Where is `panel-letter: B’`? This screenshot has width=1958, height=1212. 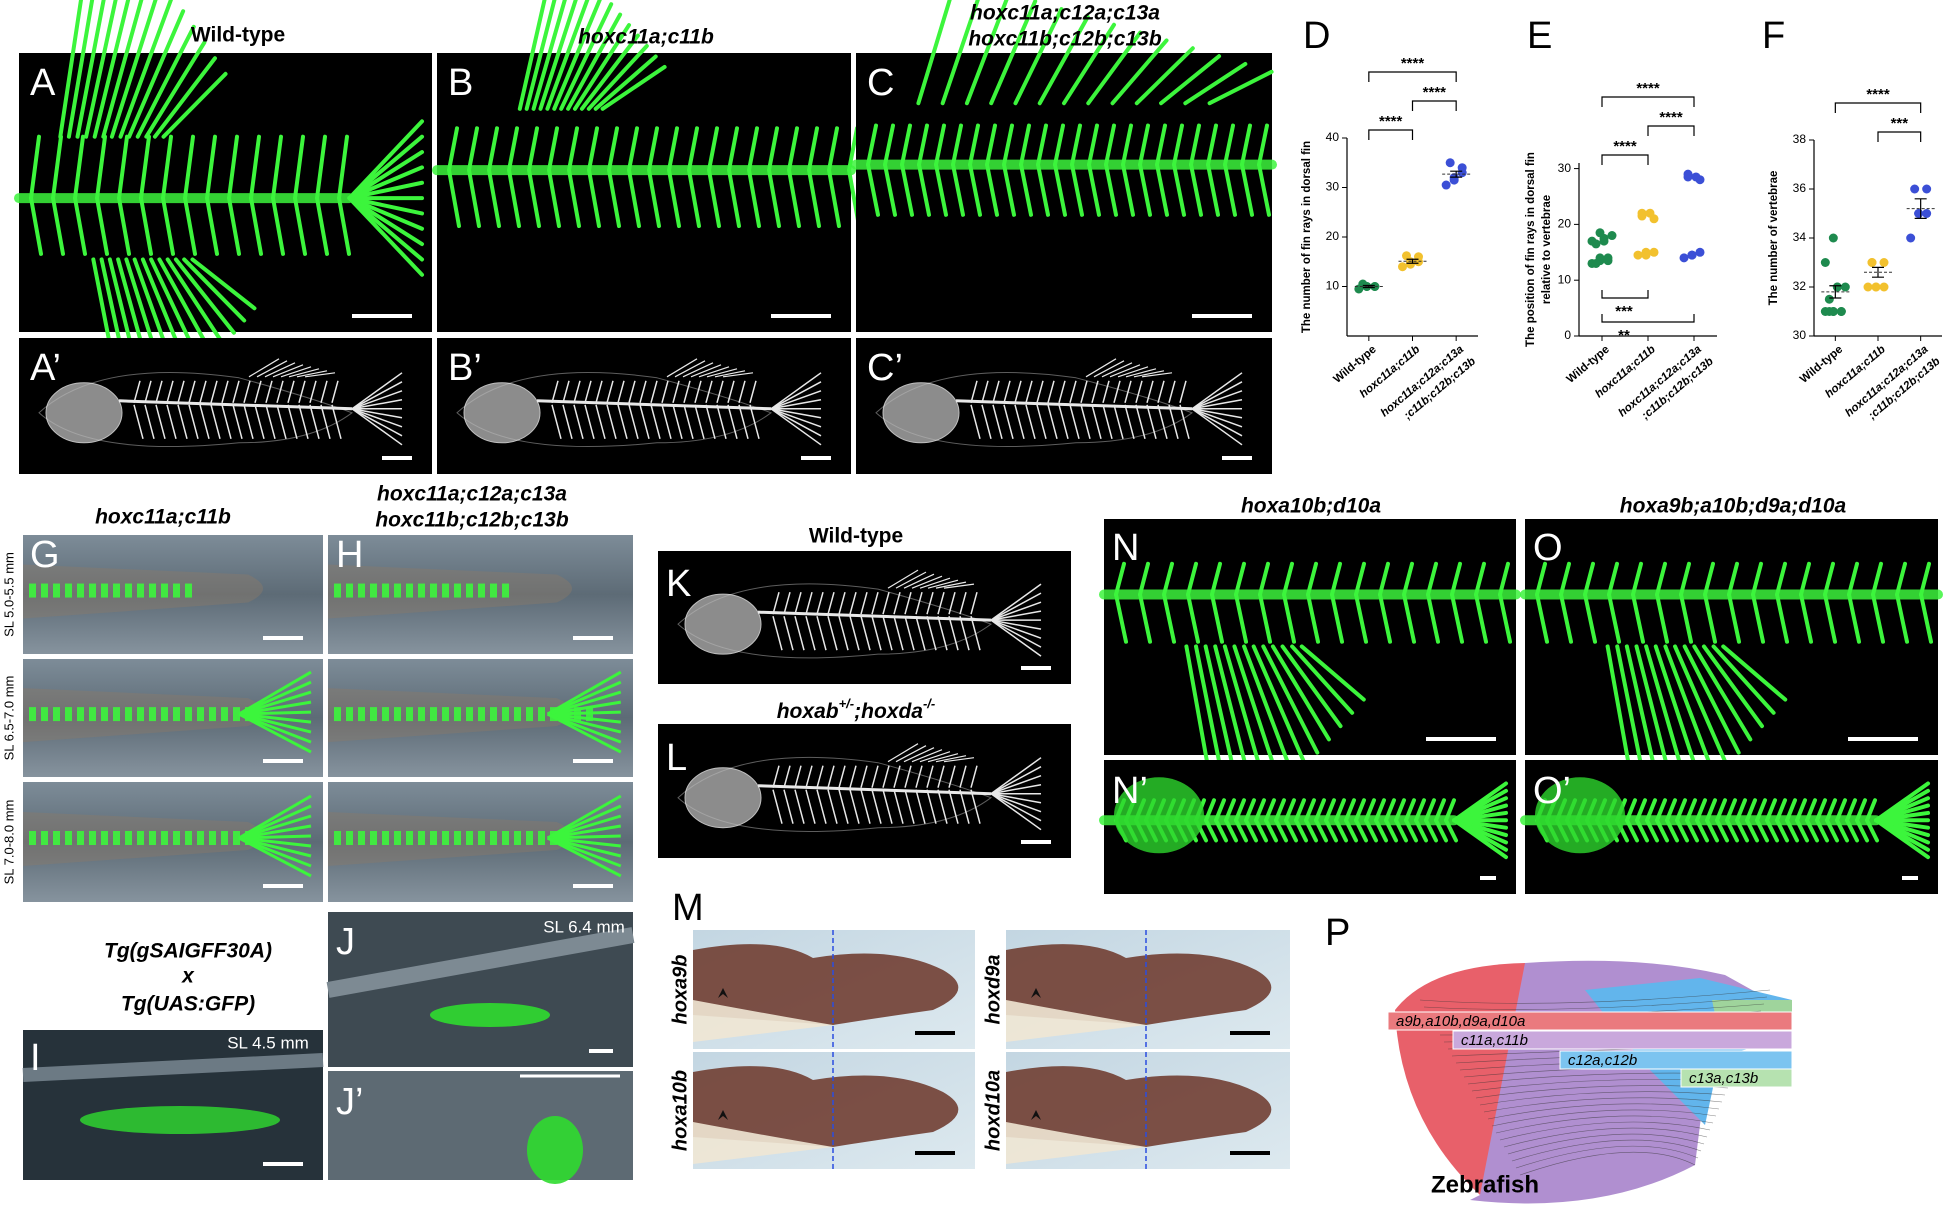 panel-letter: B’ is located at coordinates (465, 368).